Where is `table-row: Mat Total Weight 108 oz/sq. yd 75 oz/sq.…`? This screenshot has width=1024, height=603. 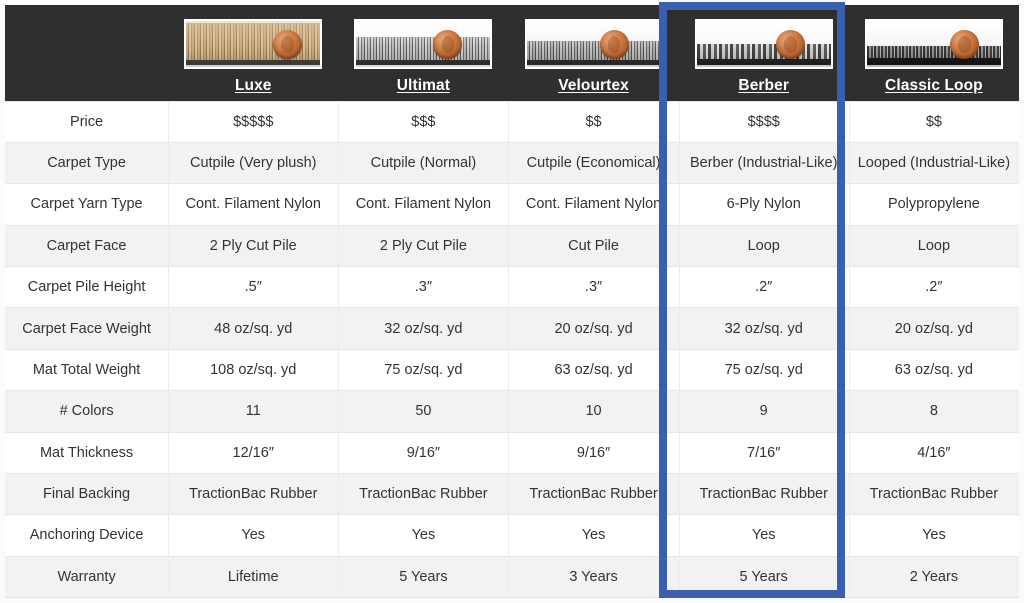
table-row: Mat Total Weight 108 oz/sq. yd 75 oz/sq.… is located at coordinates (512, 370).